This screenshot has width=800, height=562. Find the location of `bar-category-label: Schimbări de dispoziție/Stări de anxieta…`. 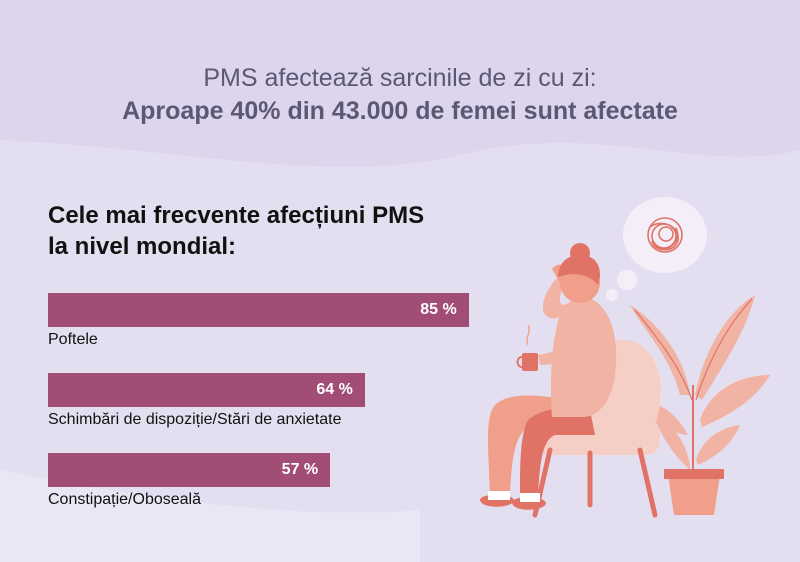

bar-category-label: Schimbări de dispoziție/Stări de anxieta… is located at coordinates (195, 419).